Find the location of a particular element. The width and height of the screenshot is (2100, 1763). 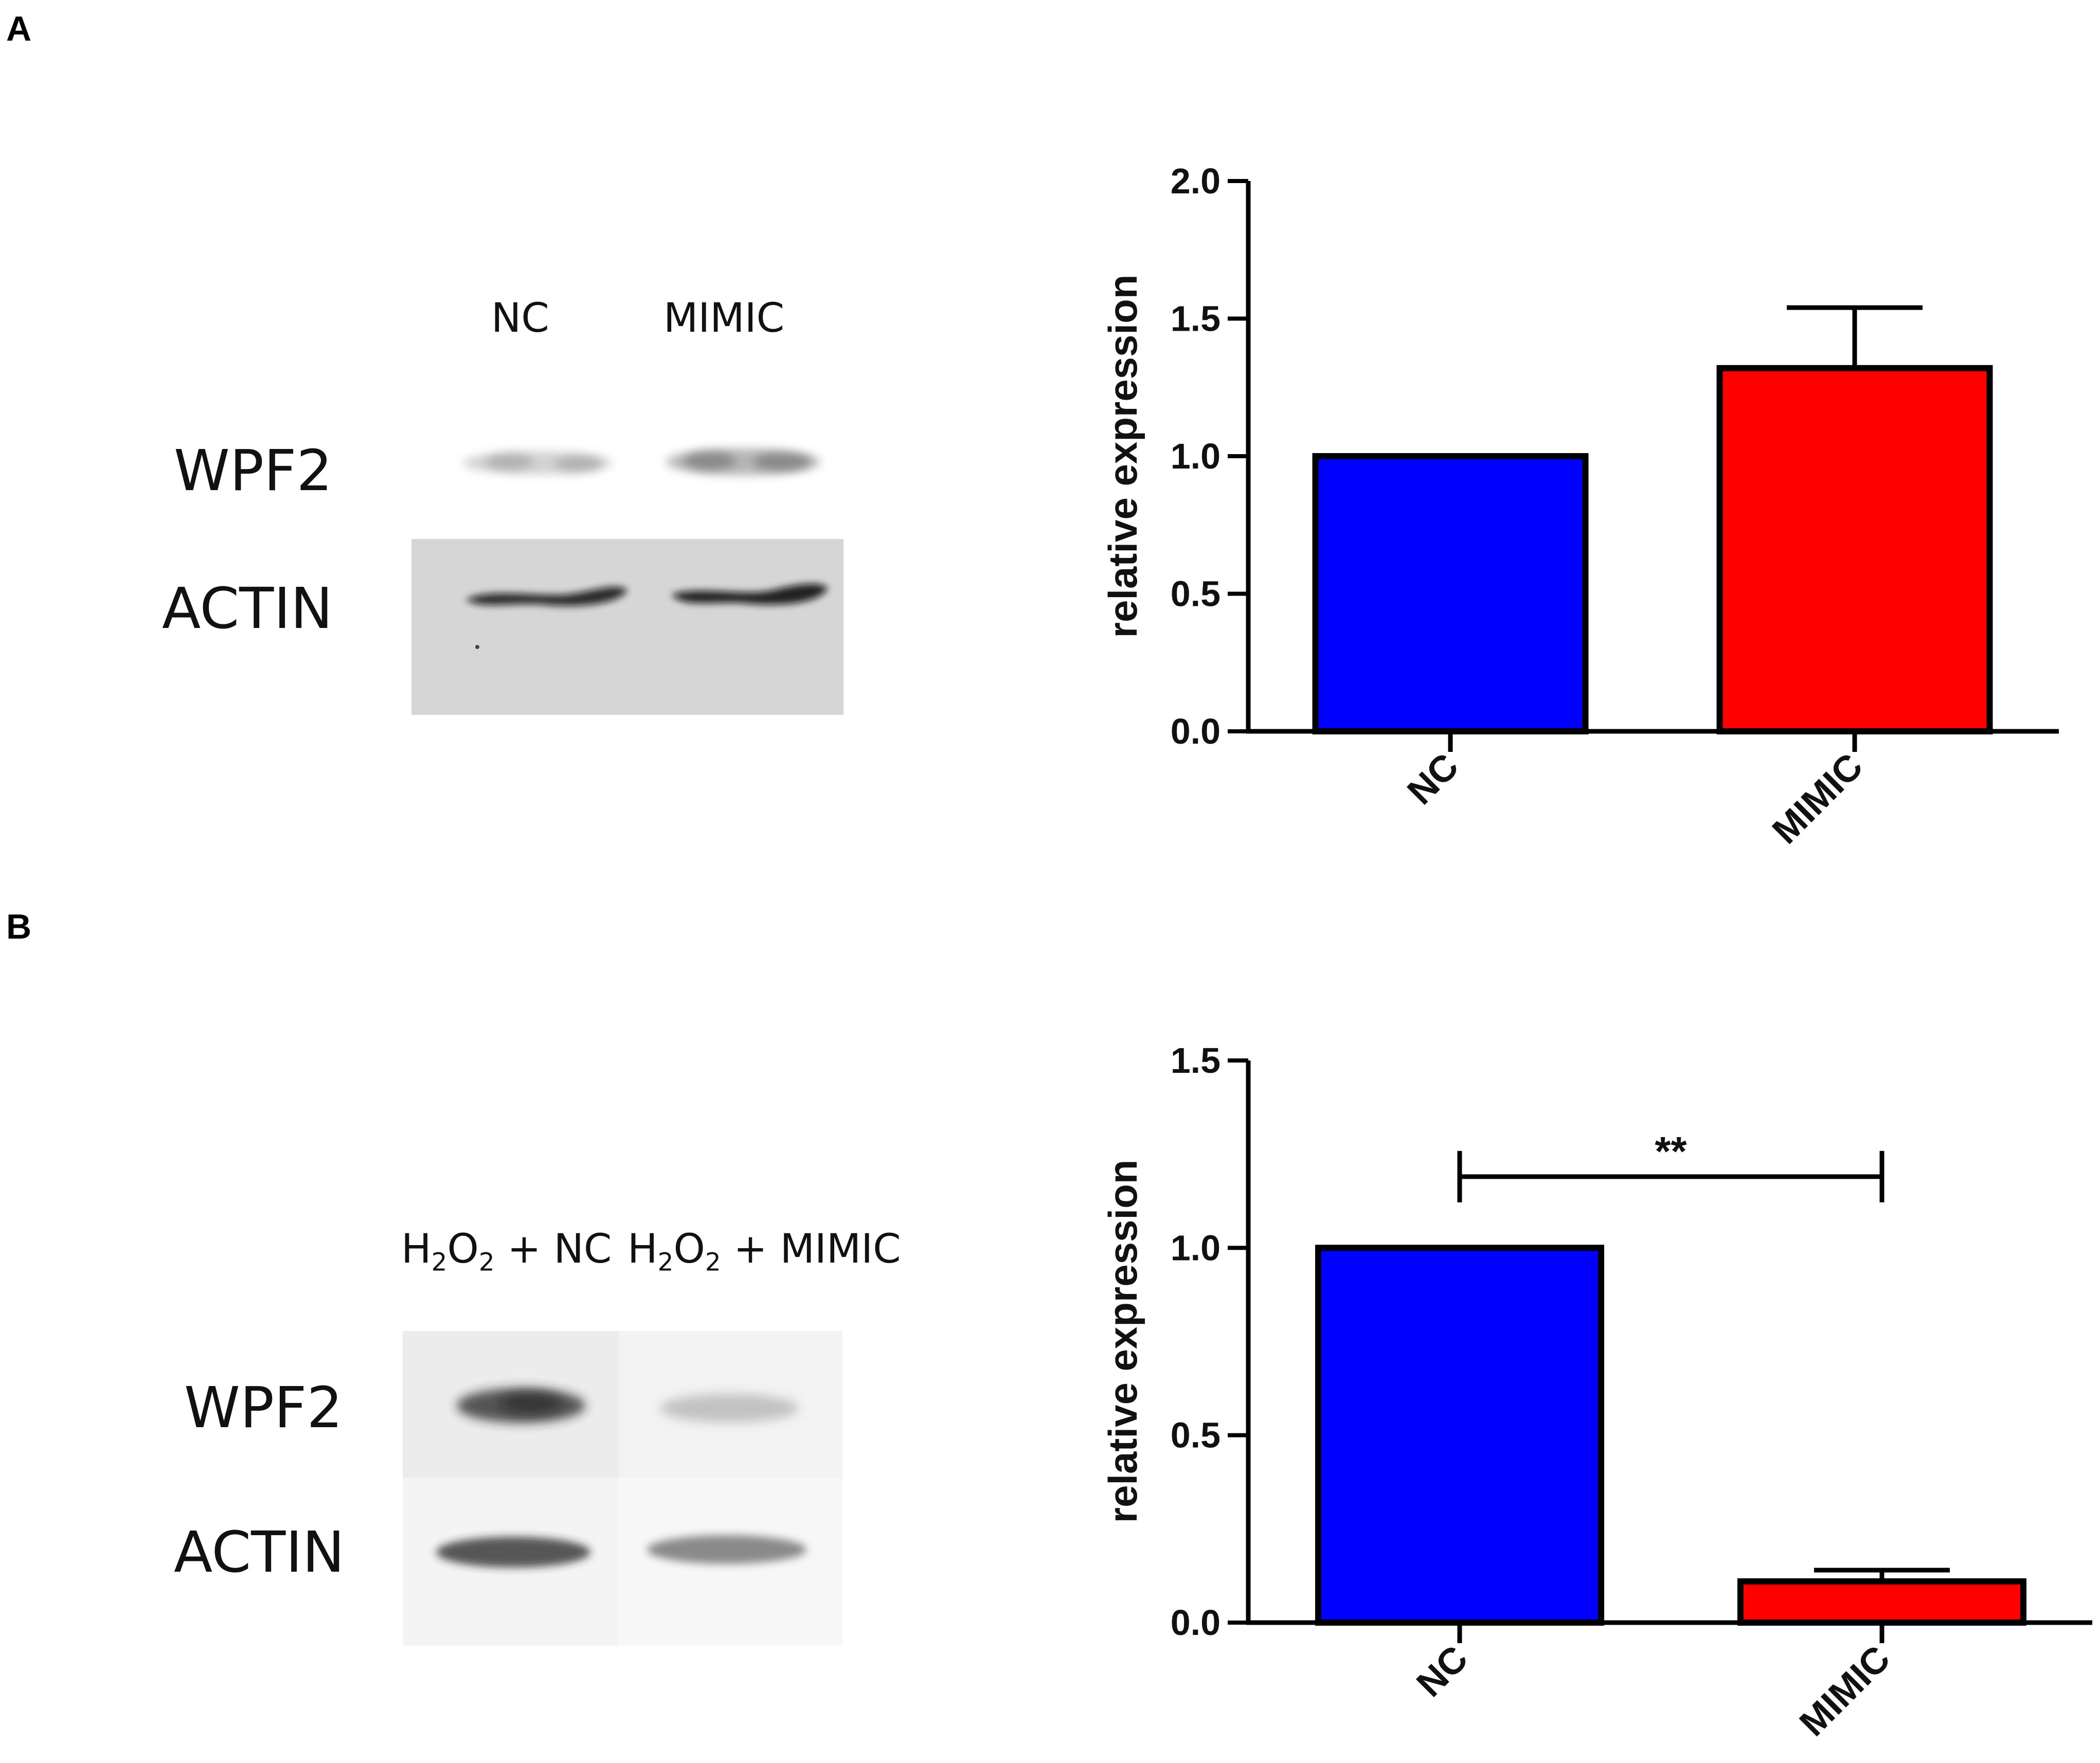

blot-b-actin-label: ACTIN is located at coordinates (259, 1552).